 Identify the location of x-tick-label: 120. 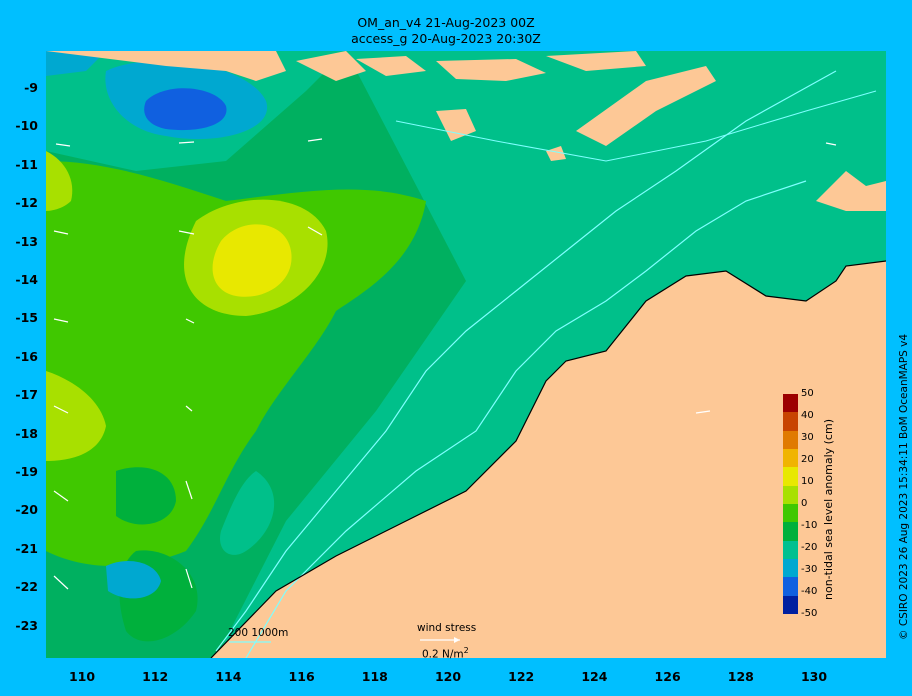
(448, 676).